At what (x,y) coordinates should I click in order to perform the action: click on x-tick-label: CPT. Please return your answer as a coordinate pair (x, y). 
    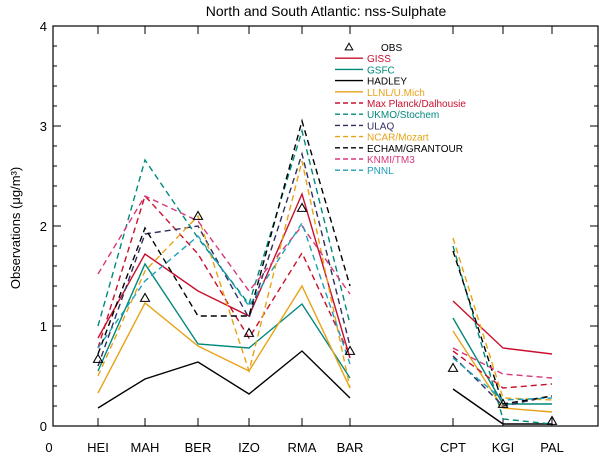
    Looking at the image, I should click on (453, 447).